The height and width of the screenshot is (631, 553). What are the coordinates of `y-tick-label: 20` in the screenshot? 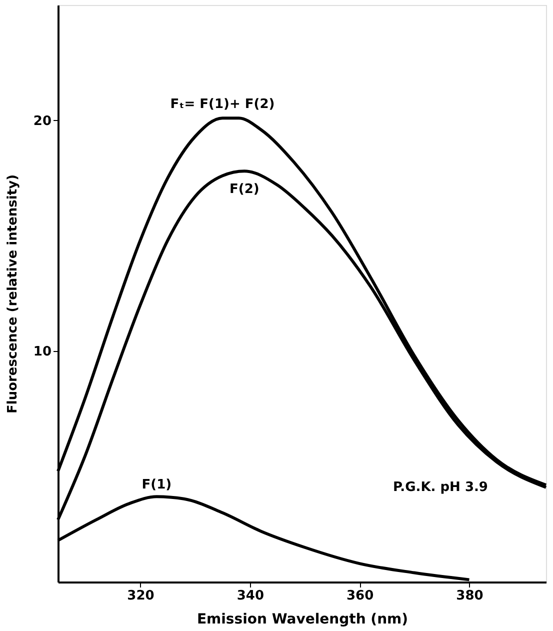 It's located at (42, 121).